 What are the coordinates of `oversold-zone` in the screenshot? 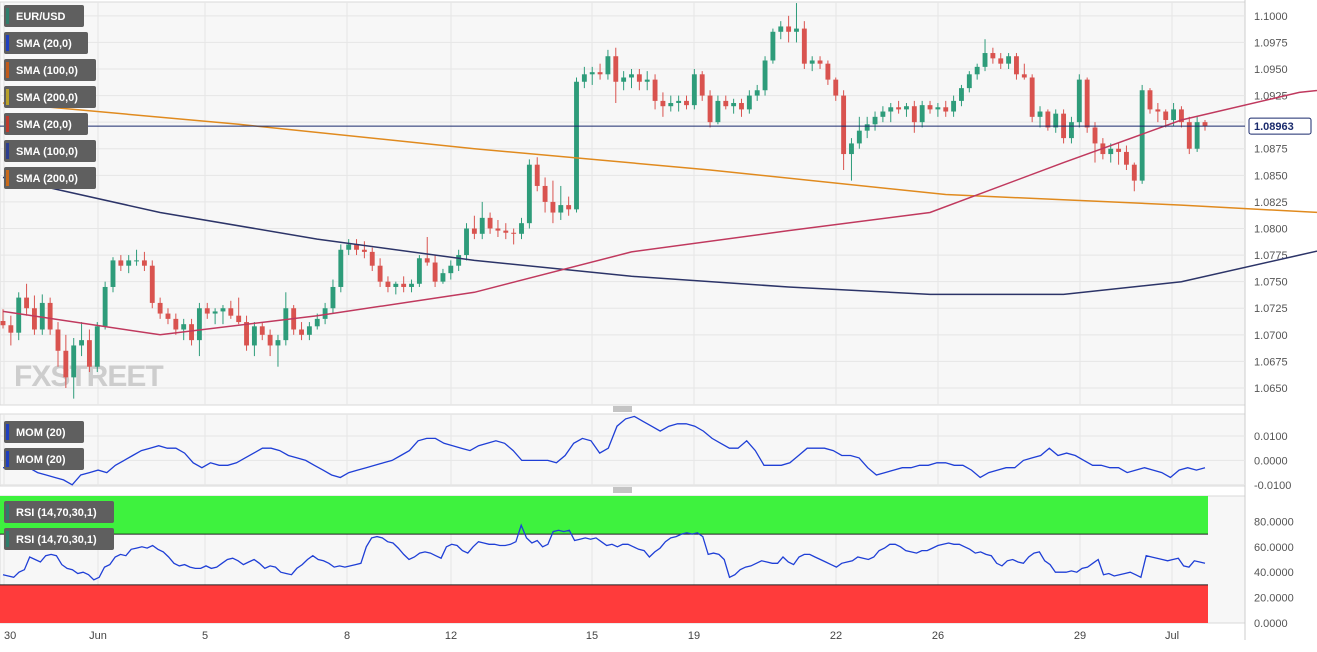 It's located at (604, 603).